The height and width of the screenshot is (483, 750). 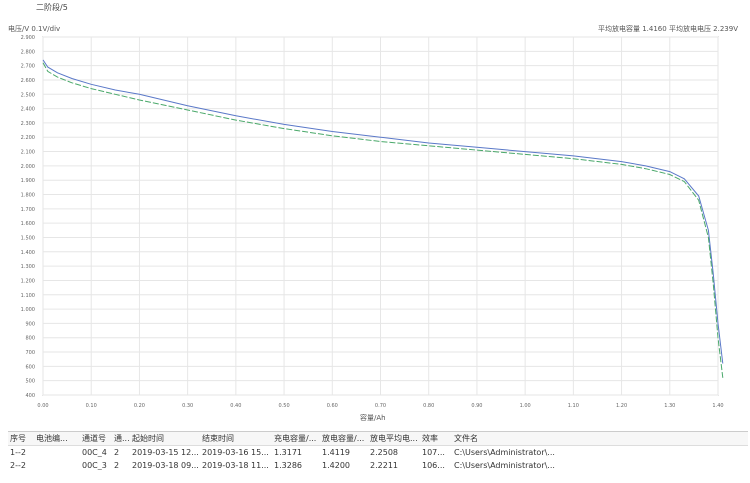 I want to click on x-tick-label: 0.80, so click(x=428, y=406).